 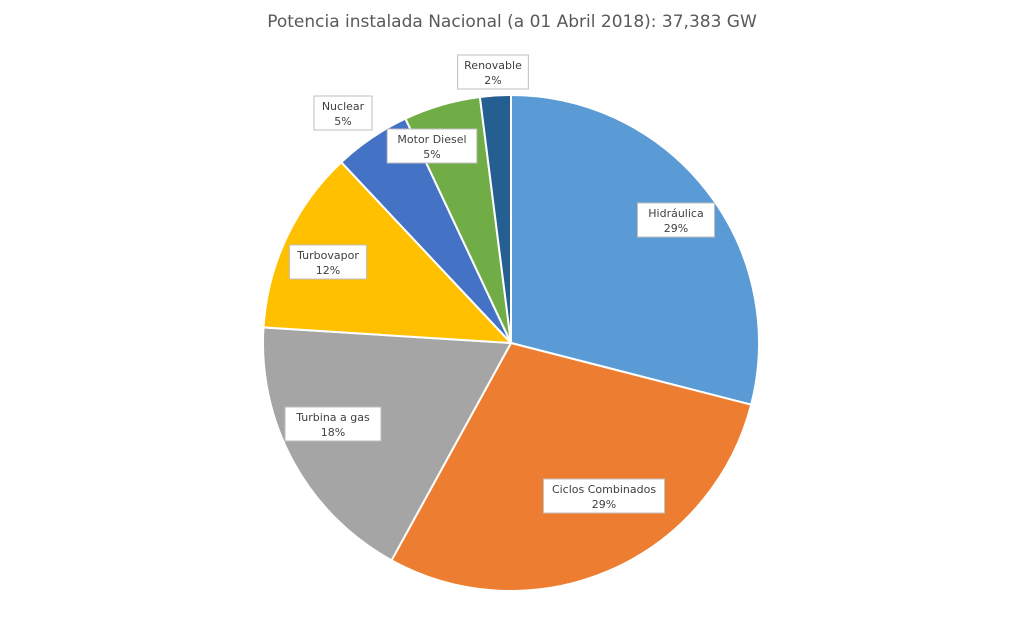 What do you see at coordinates (343, 106) in the screenshot?
I see `data-label-category: Nuclear` at bounding box center [343, 106].